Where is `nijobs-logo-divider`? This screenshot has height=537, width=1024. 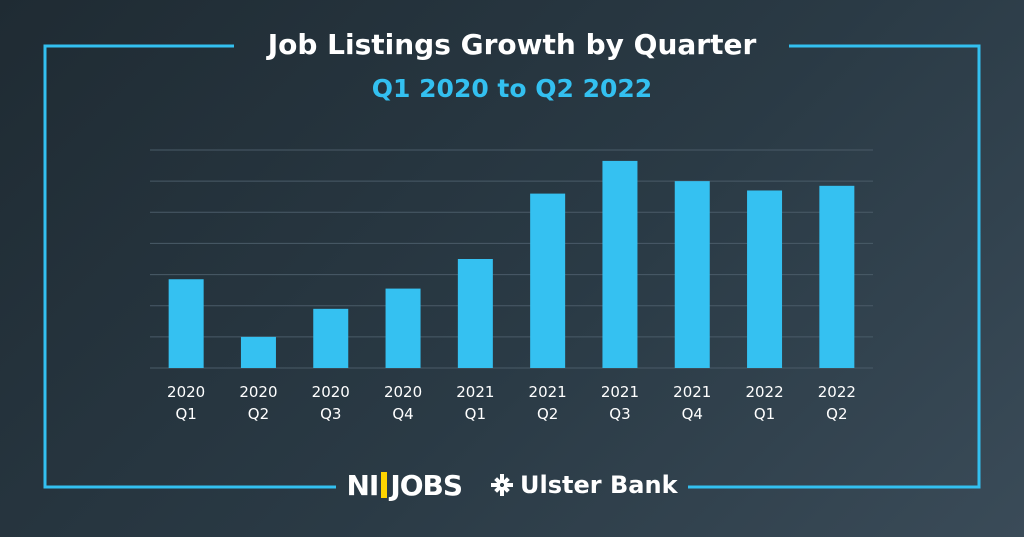
nijobs-logo-divider is located at coordinates (384, 485).